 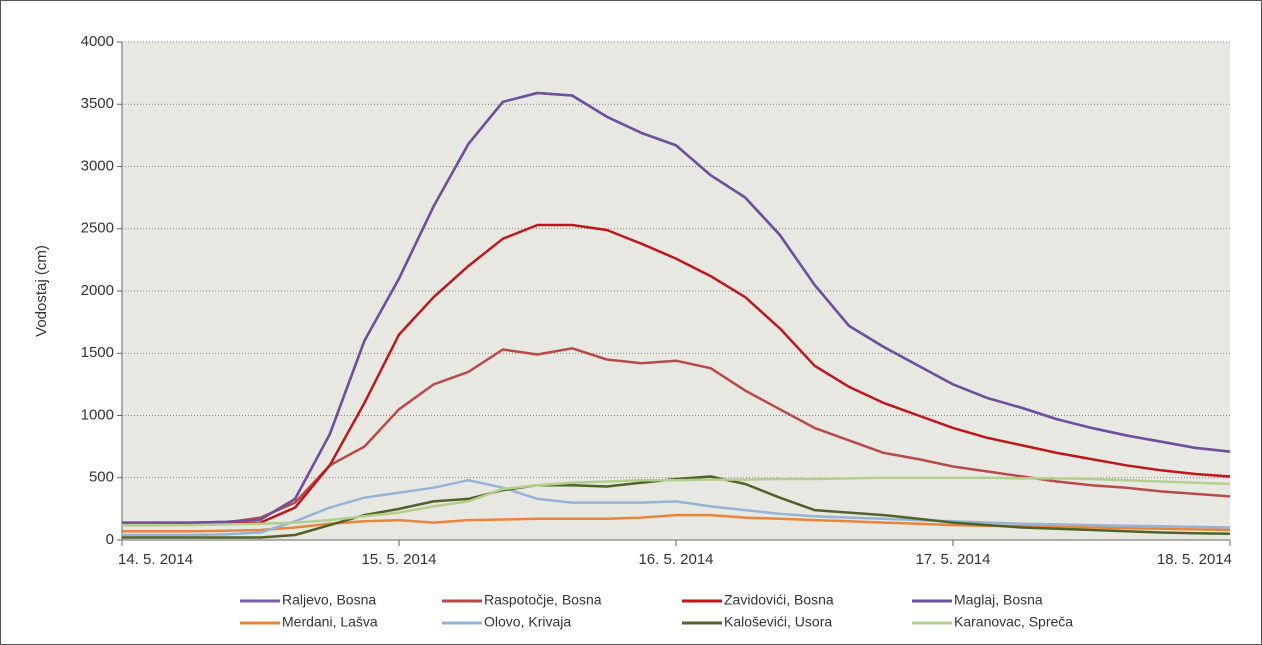 I want to click on y-tick-label: 0, so click(x=110, y=539).